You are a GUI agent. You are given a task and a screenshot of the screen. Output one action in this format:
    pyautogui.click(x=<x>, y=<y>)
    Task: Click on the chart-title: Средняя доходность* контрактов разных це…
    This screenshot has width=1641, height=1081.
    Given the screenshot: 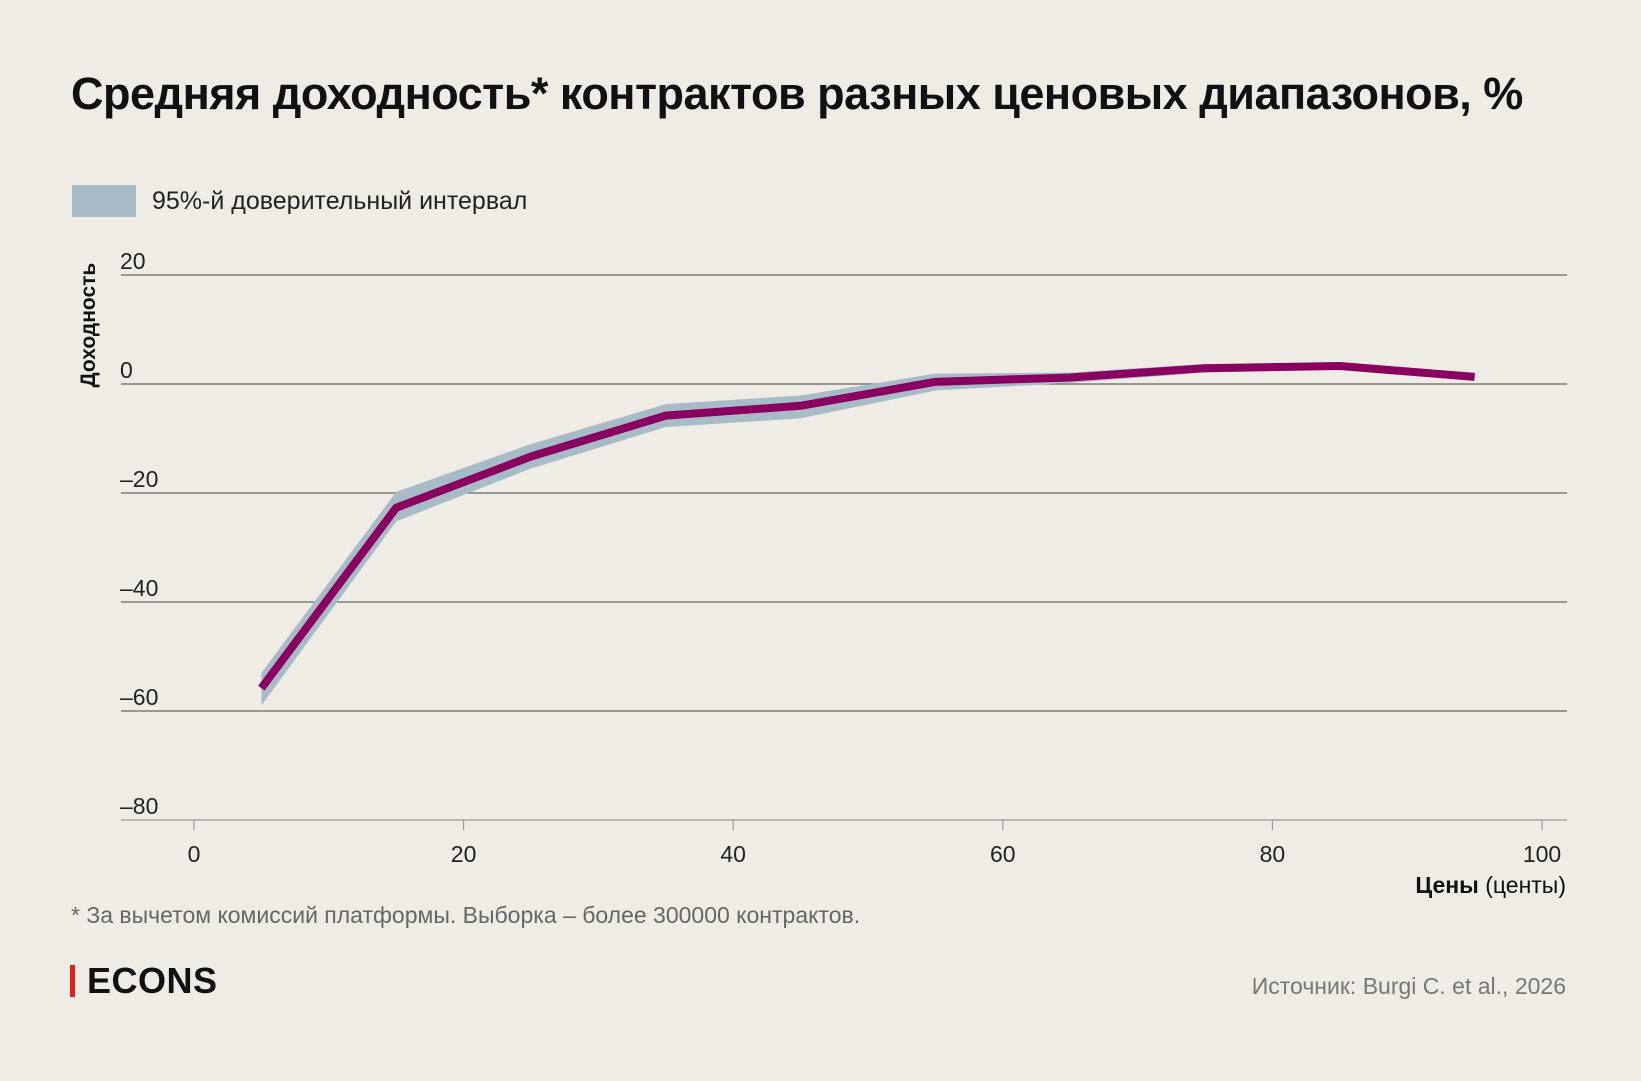 What is the action you would take?
    pyautogui.click(x=797, y=93)
    